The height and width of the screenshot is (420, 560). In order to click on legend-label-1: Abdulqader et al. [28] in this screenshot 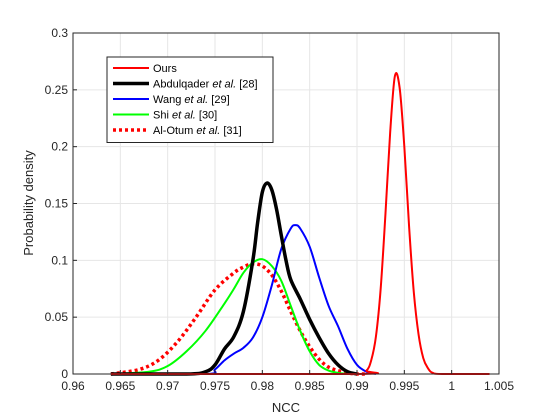, I will do `click(205, 85)`.